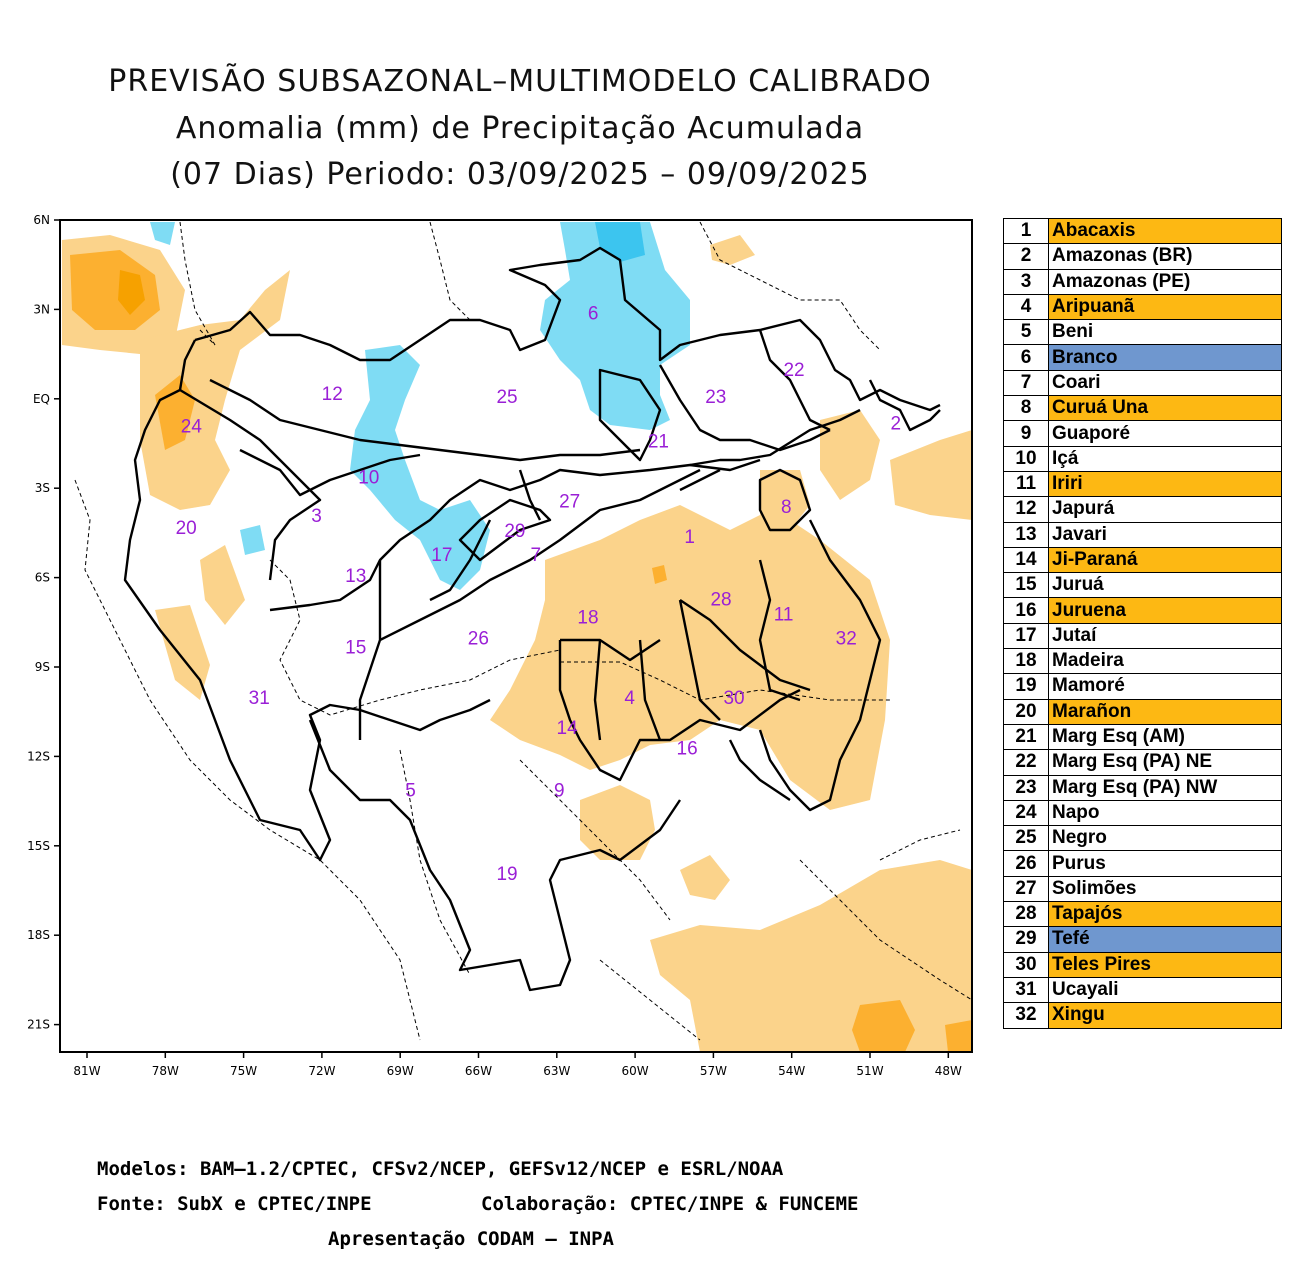 The width and height of the screenshot is (1304, 1266). Describe the element at coordinates (259, 698) in the screenshot. I see `basin-number-label: 31` at that location.